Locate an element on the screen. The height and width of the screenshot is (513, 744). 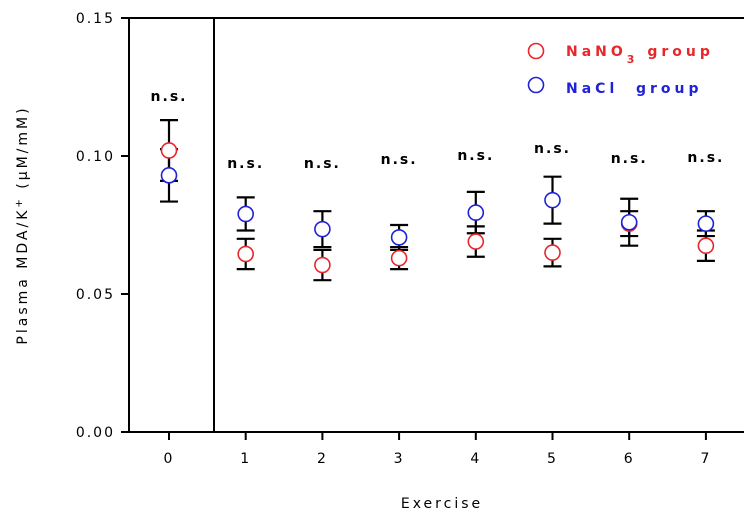
x-axis-title: Exercise is located at coordinates (442, 504).